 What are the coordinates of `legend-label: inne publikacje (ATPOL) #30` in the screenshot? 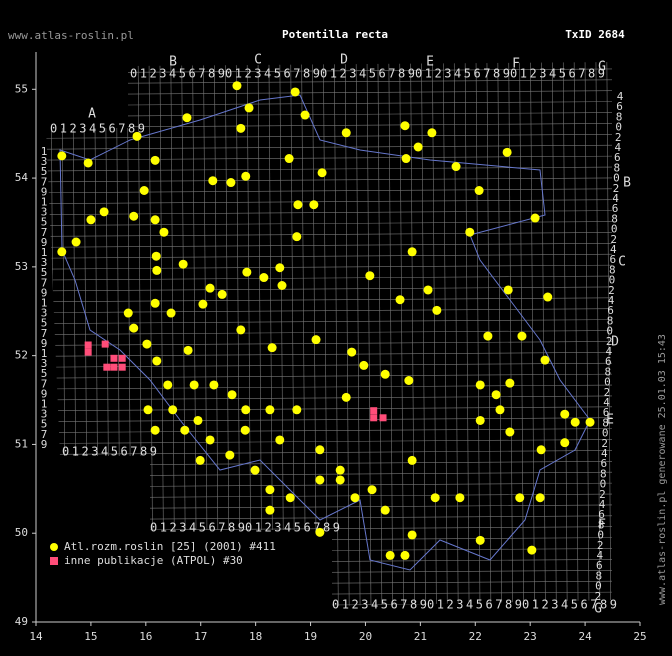 It's located at (153, 560).